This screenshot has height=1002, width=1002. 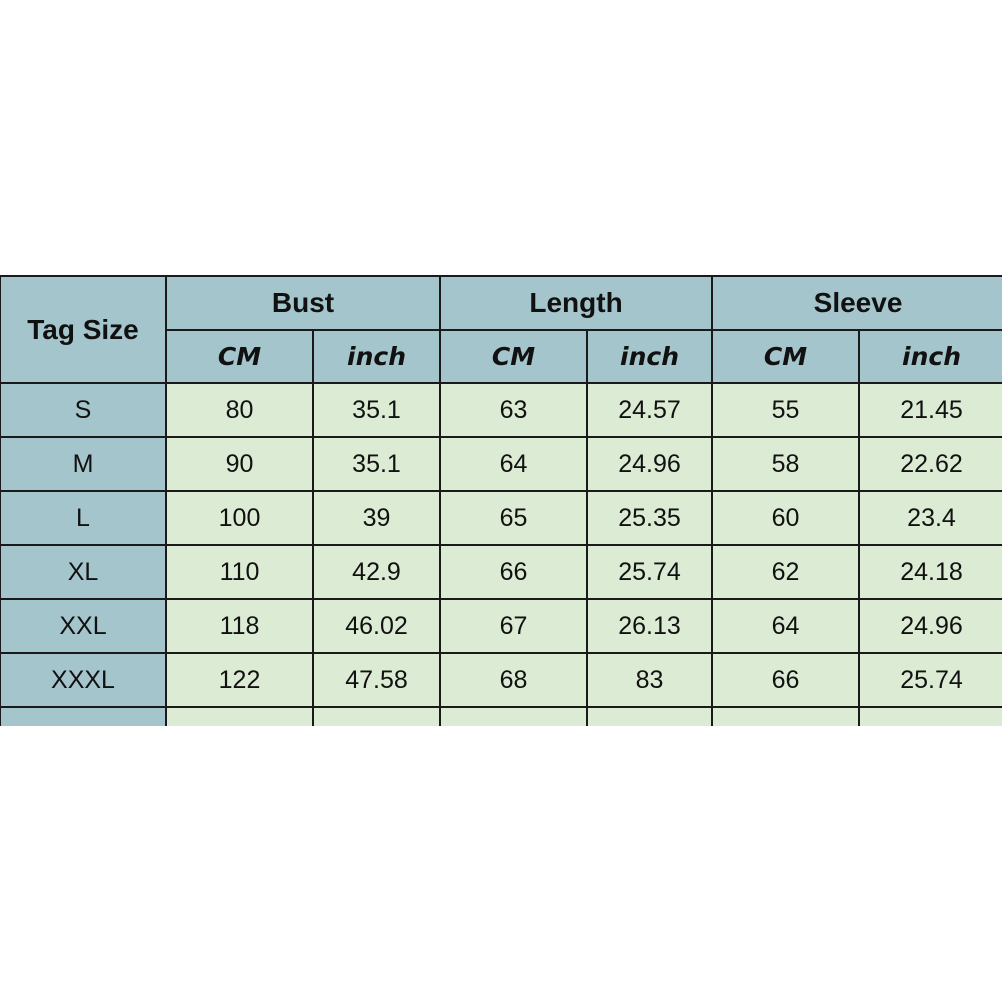 I want to click on table-row: XL 110 42.9 66 25.74 62 24.18, so click(x=501, y=572).